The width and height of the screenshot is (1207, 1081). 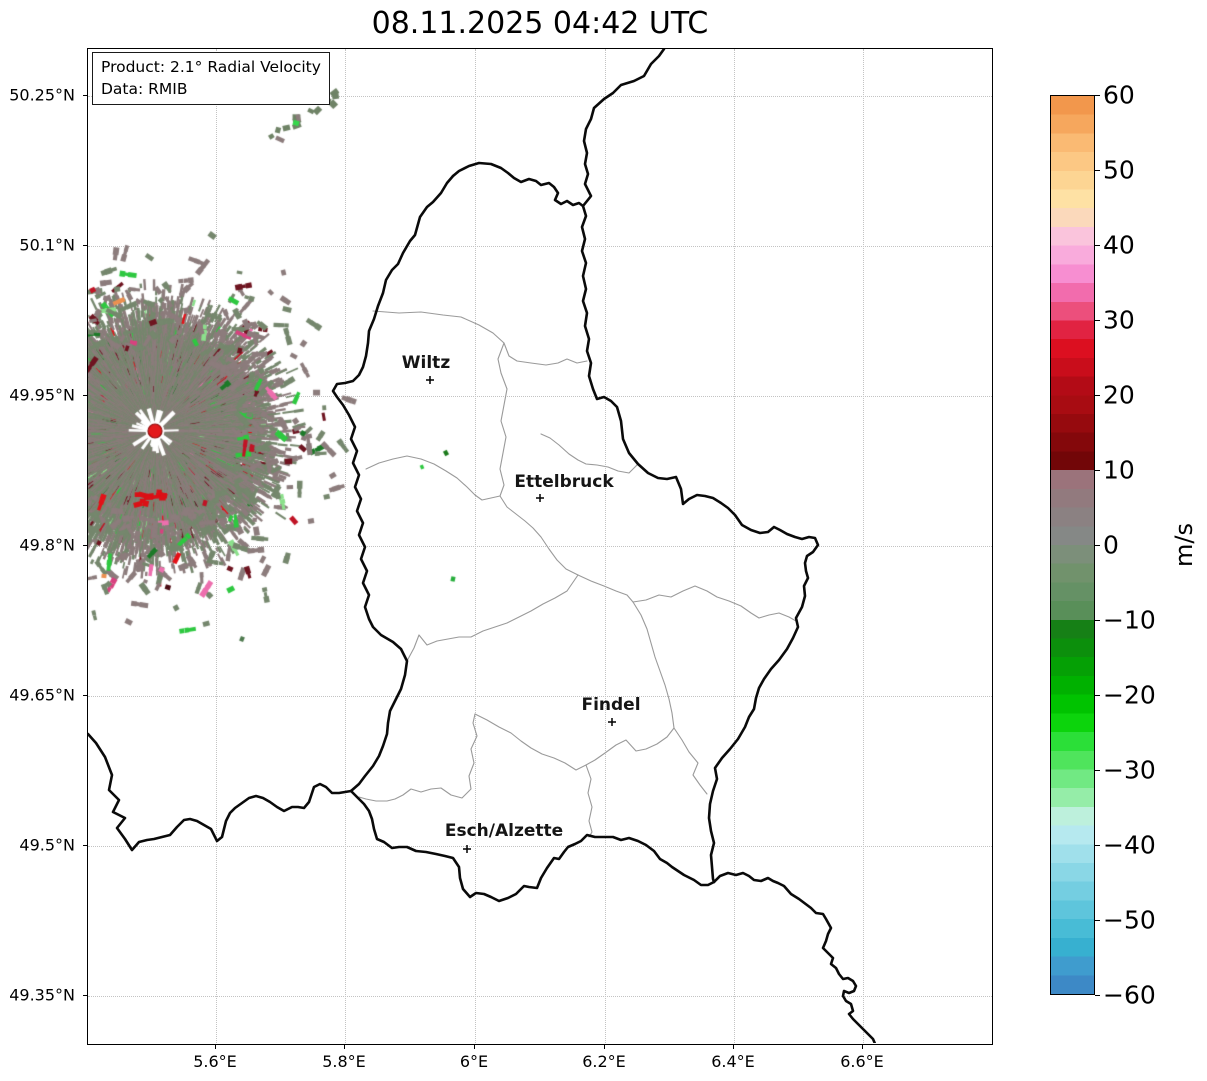 I want to click on x-tick-label: 5.8°E, so click(x=344, y=1061).